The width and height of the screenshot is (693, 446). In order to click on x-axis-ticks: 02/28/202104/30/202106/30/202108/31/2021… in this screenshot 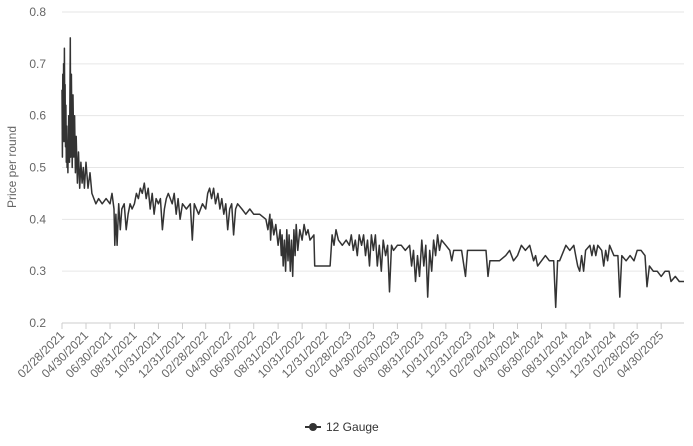, I will do `click(341, 352)`.